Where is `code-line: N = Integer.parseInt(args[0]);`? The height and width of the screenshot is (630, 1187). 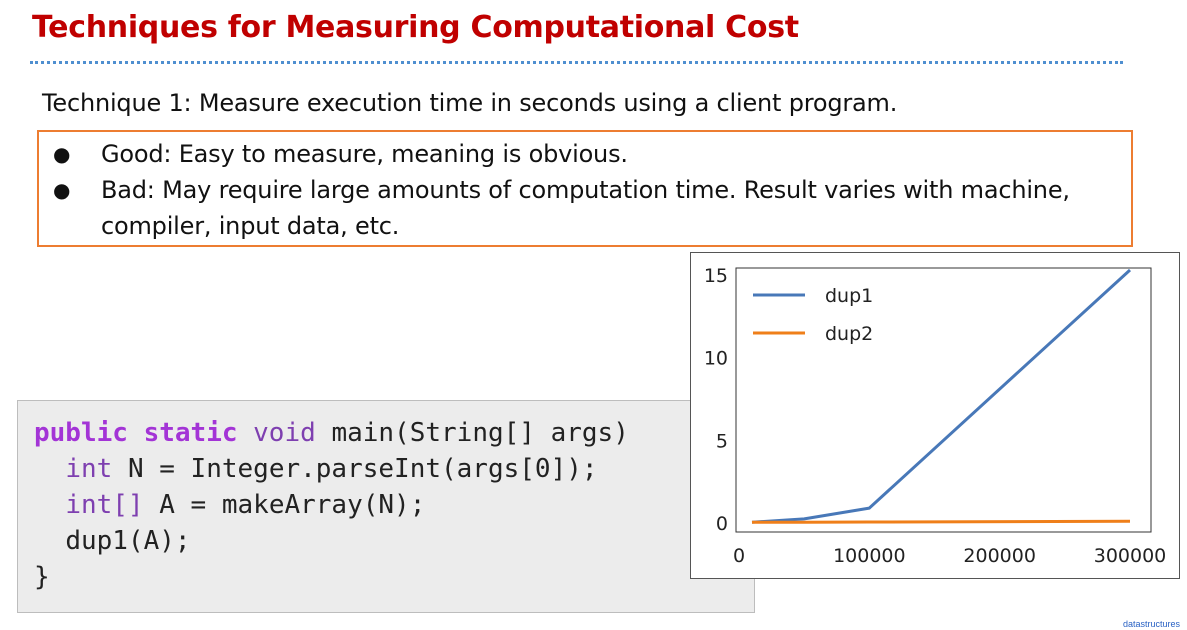 code-line: N = Integer.parseInt(args[0]); is located at coordinates (362, 469).